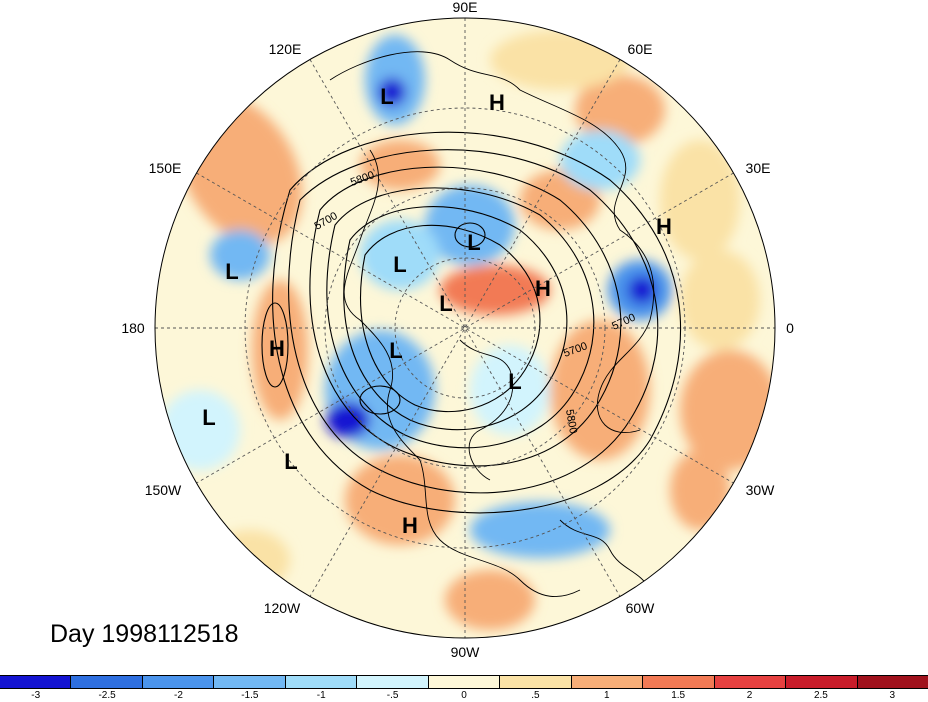  I want to click on colorbar-tick-label: 1, so click(606, 695).